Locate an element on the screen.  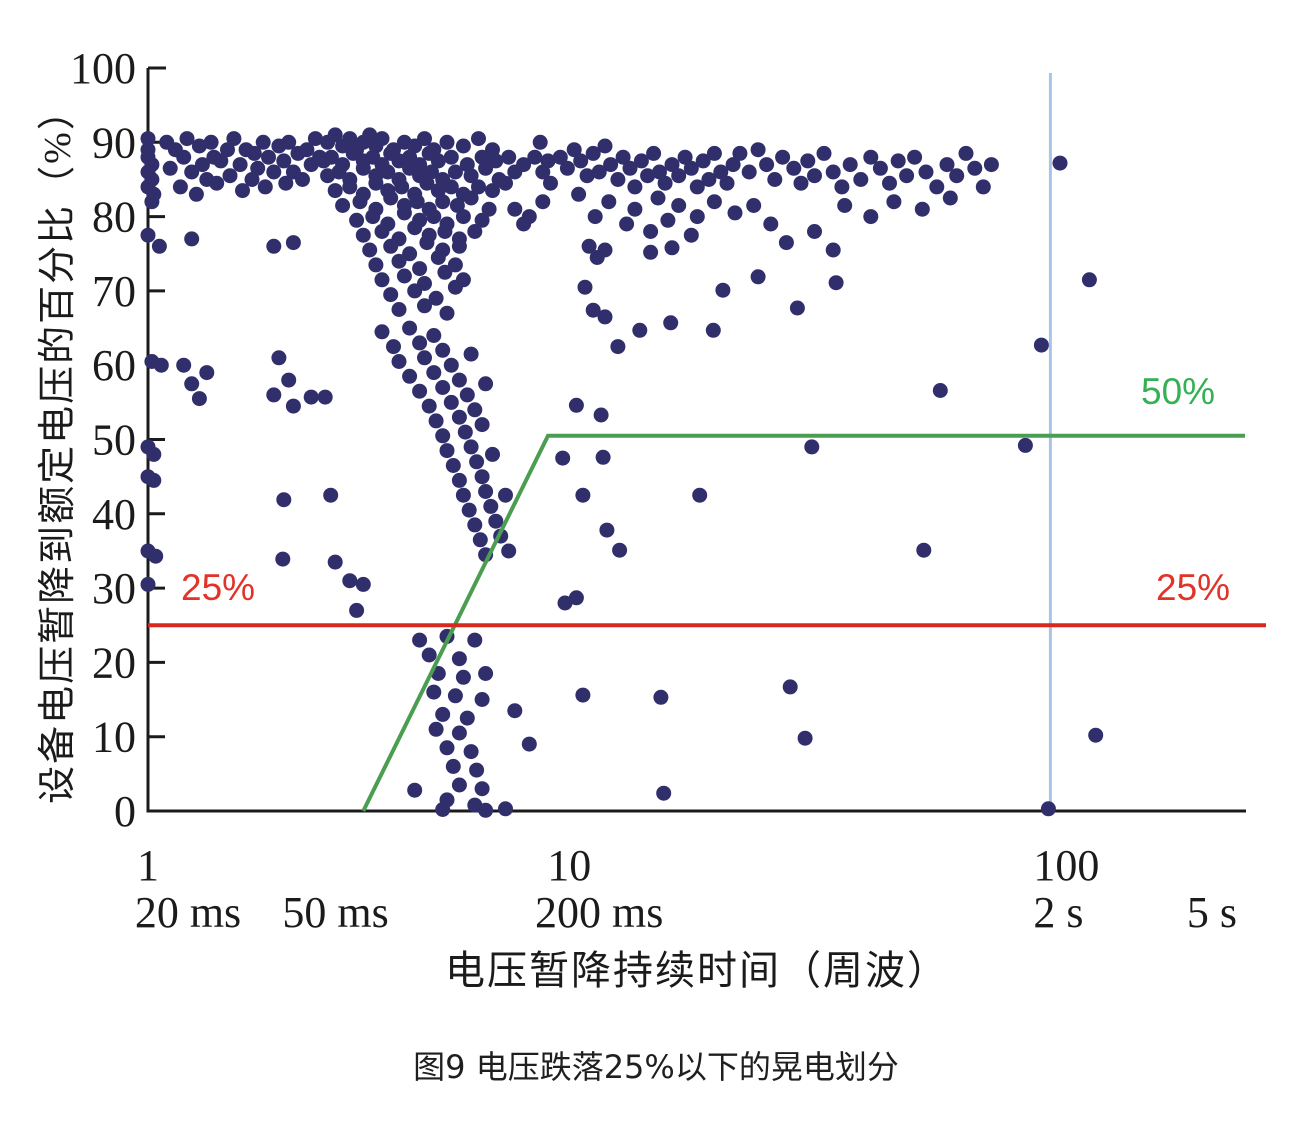
x-axis-title: 电压暂降持续时间（周波） is located at coordinates (697, 970).